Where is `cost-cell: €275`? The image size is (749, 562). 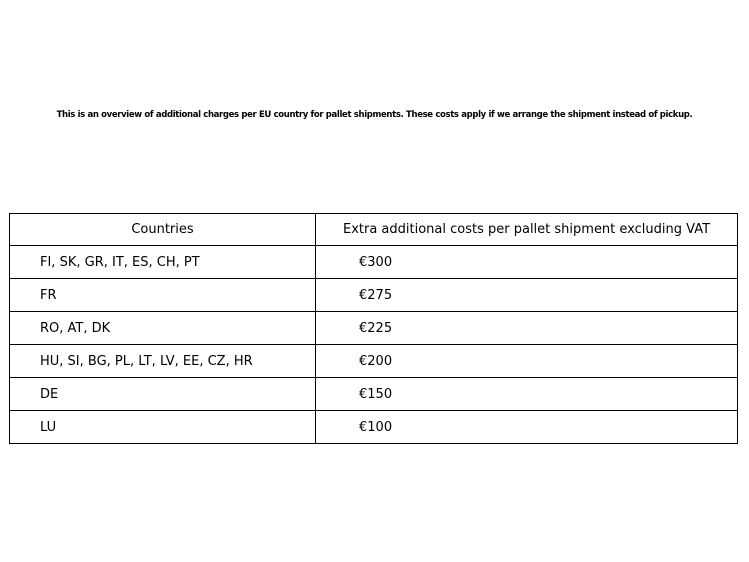 cost-cell: €275 is located at coordinates (526, 295).